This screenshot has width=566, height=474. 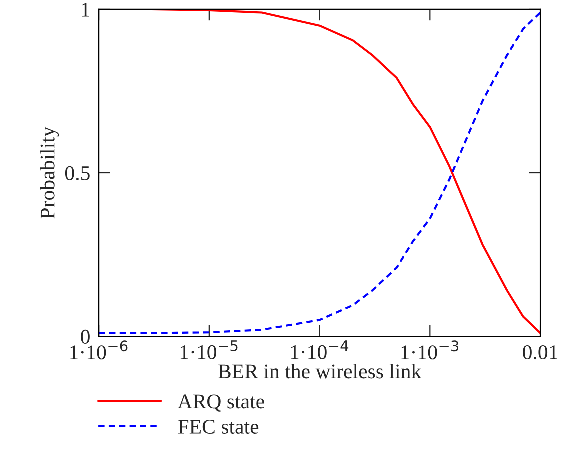 What do you see at coordinates (218, 427) in the screenshot?
I see `legend-label: FEC state` at bounding box center [218, 427].